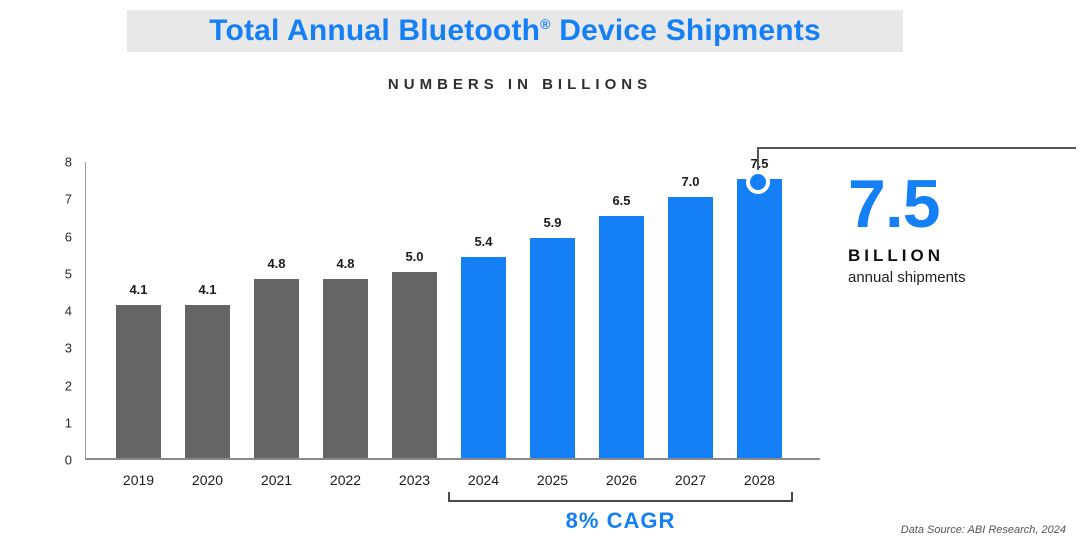 This screenshot has height=546, width=1080. I want to click on bar-column: 5.9 2025, so click(552, 325).